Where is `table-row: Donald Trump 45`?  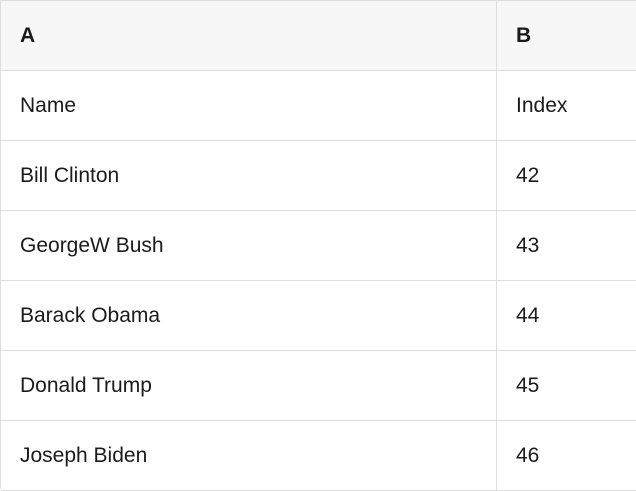
table-row: Donald Trump 45 is located at coordinates (318, 386).